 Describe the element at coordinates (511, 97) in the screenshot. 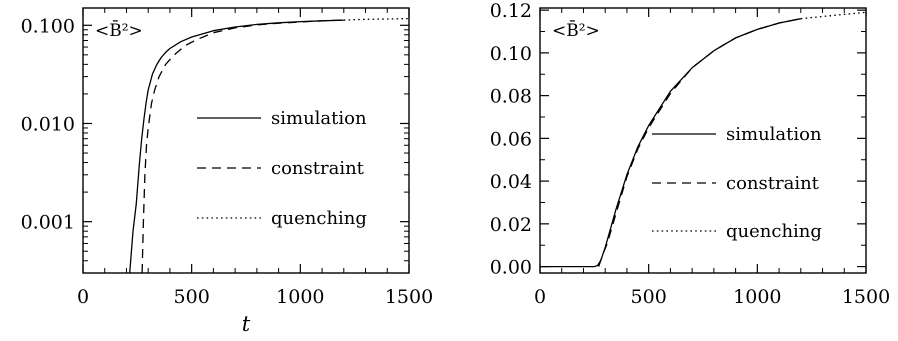

I see `y-tick-label: 0.08` at that location.